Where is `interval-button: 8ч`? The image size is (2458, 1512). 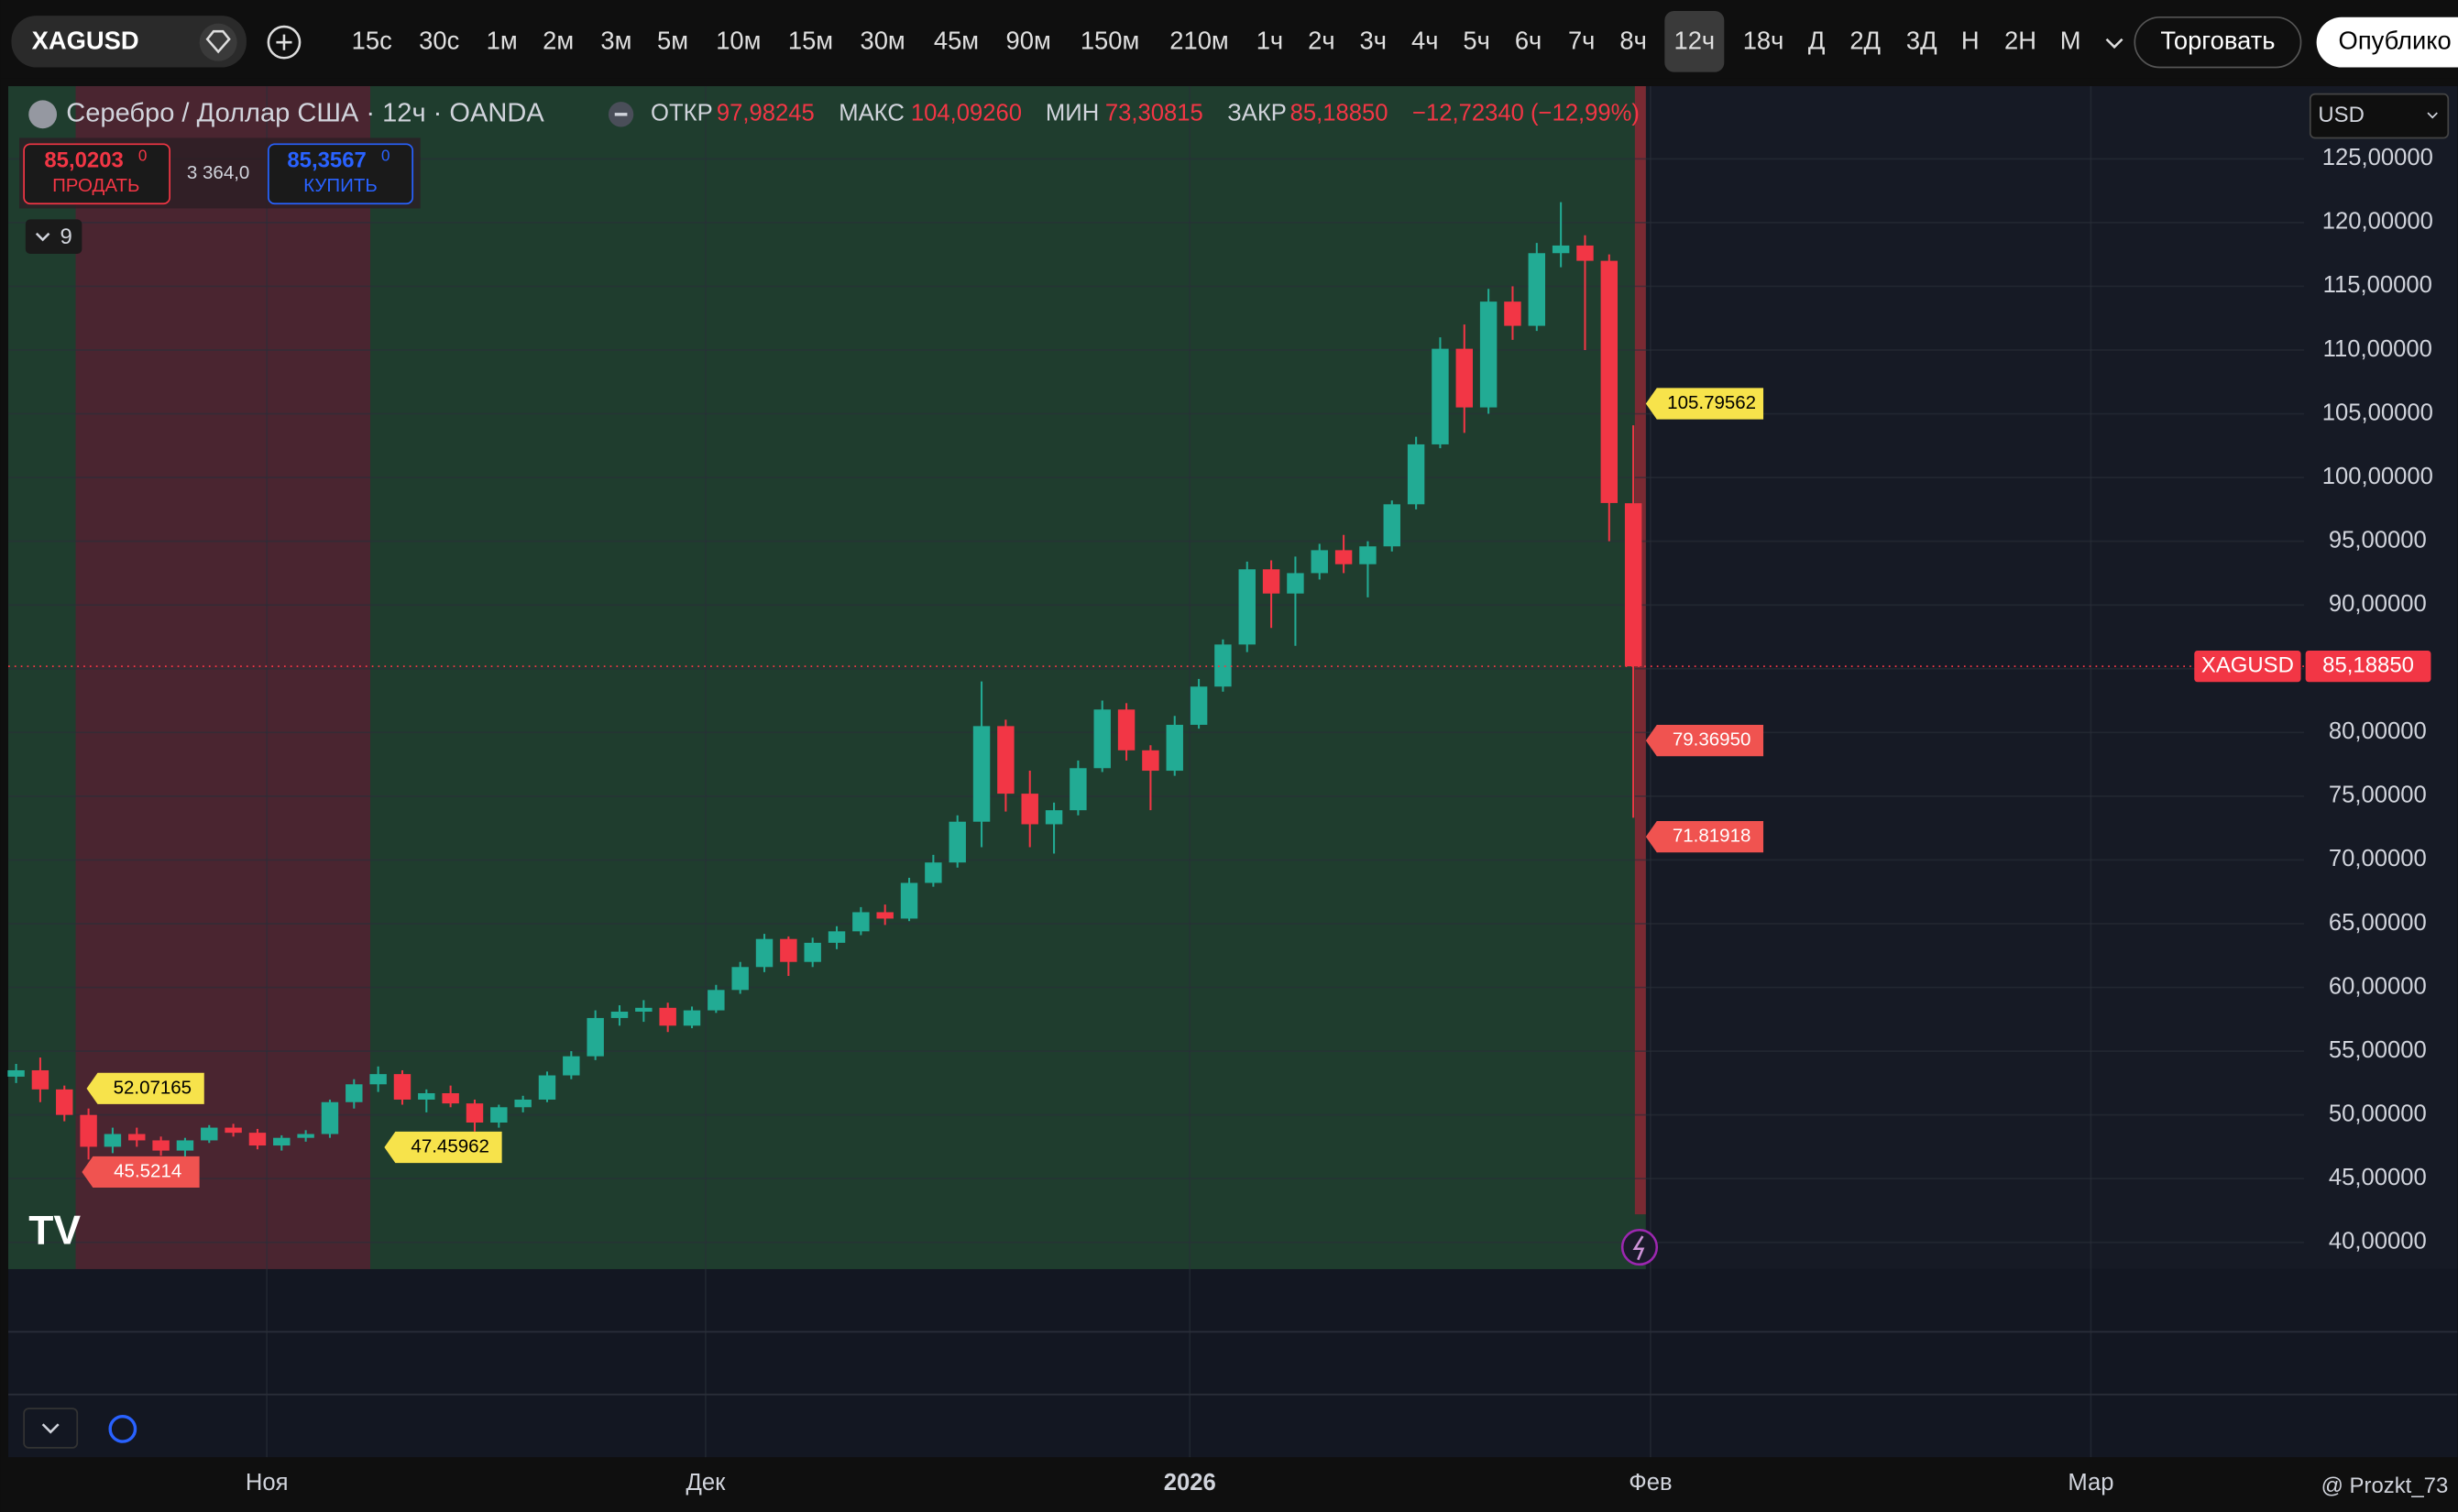
interval-button: 8ч is located at coordinates (1632, 40).